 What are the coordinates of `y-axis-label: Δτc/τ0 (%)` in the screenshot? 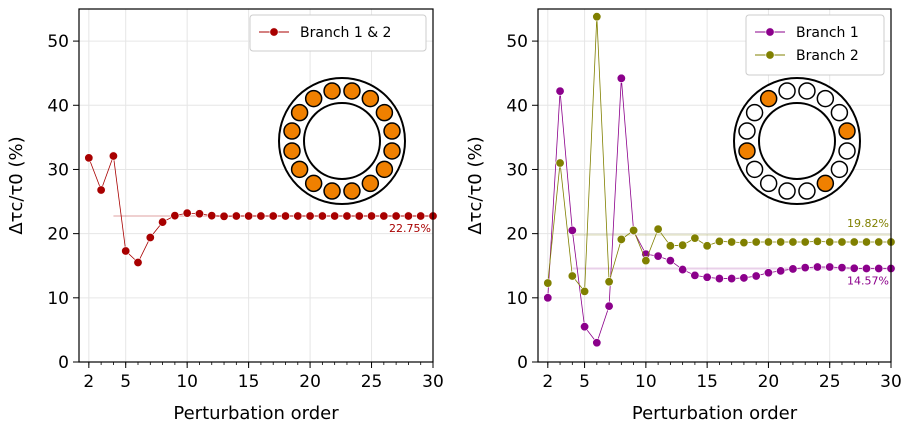 It's located at (16, 185).